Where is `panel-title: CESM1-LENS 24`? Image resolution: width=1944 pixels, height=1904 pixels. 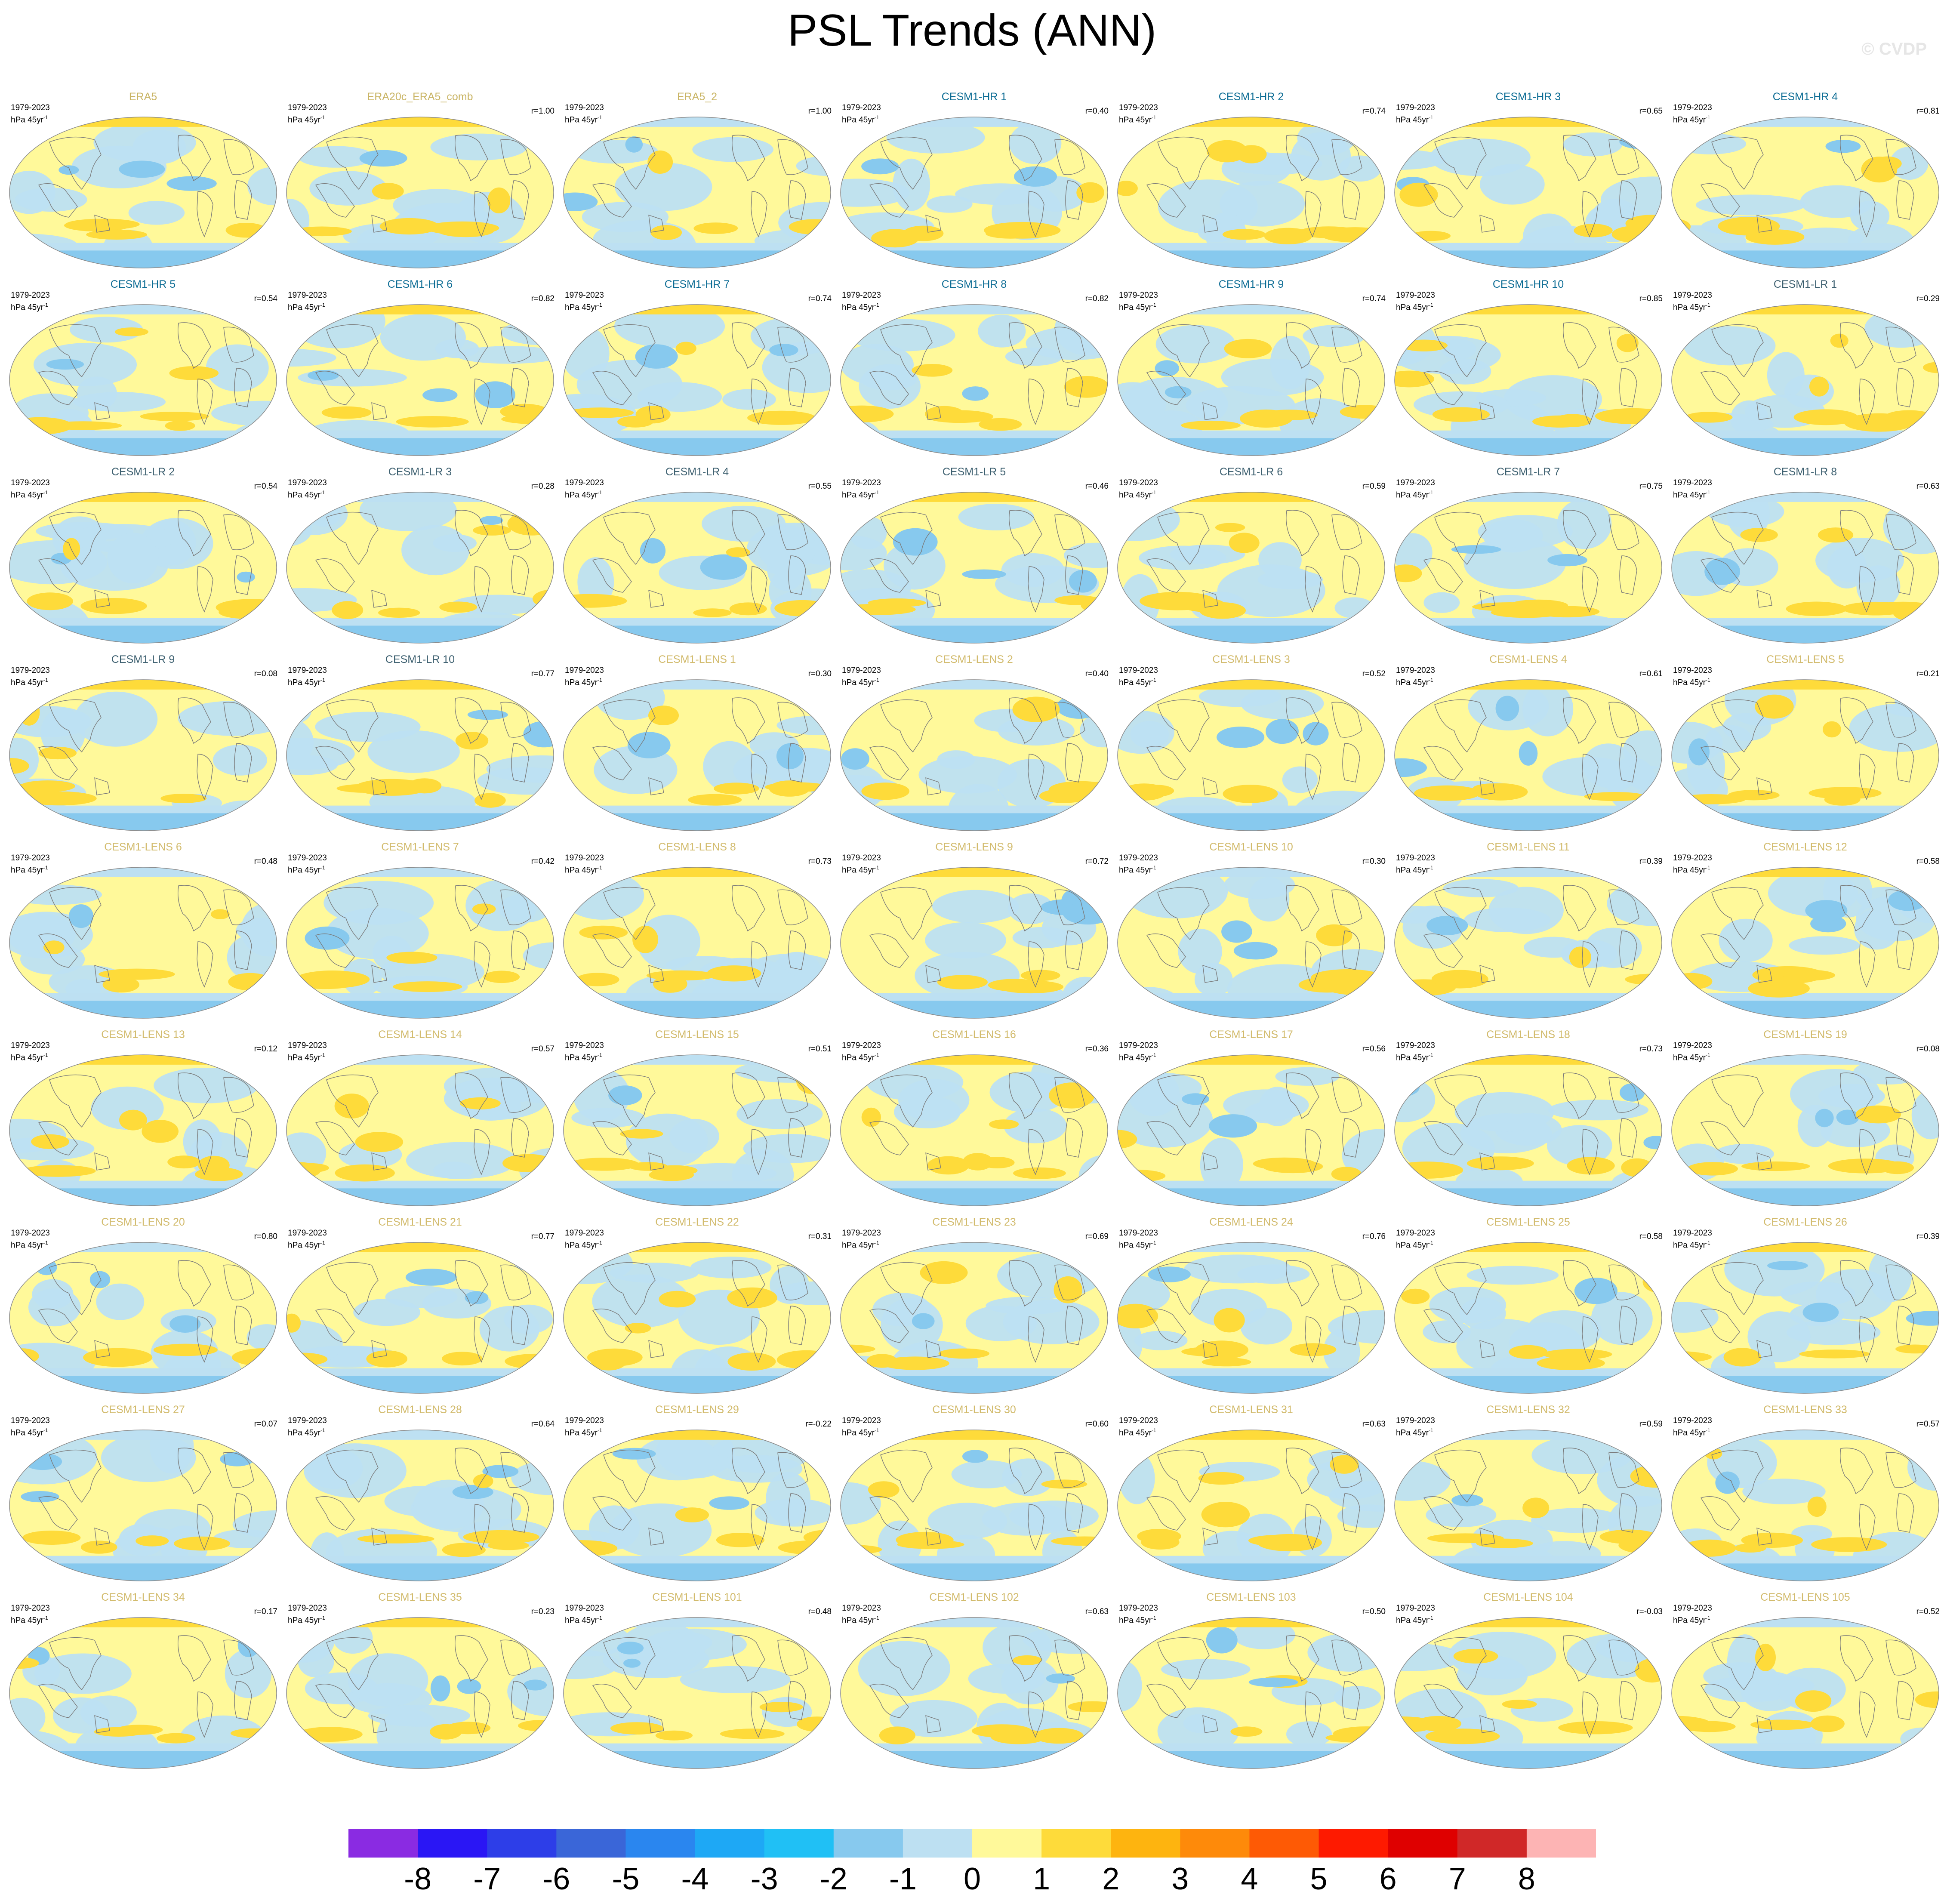
panel-title: CESM1-LENS 24 is located at coordinates (1251, 1222).